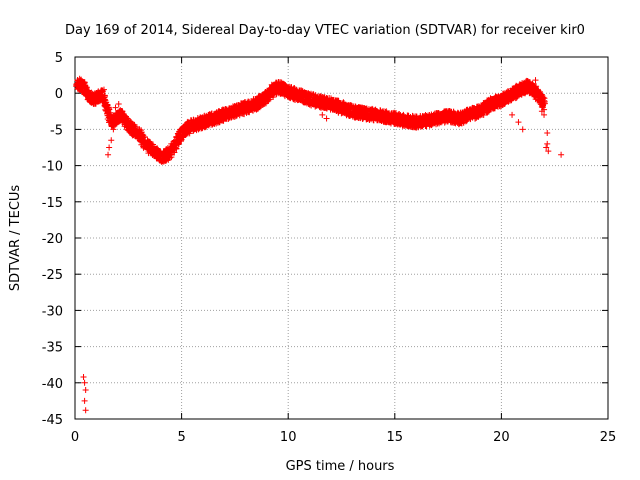  Describe the element at coordinates (52, 275) in the screenshot. I see `y-tick-label: -25` at that location.